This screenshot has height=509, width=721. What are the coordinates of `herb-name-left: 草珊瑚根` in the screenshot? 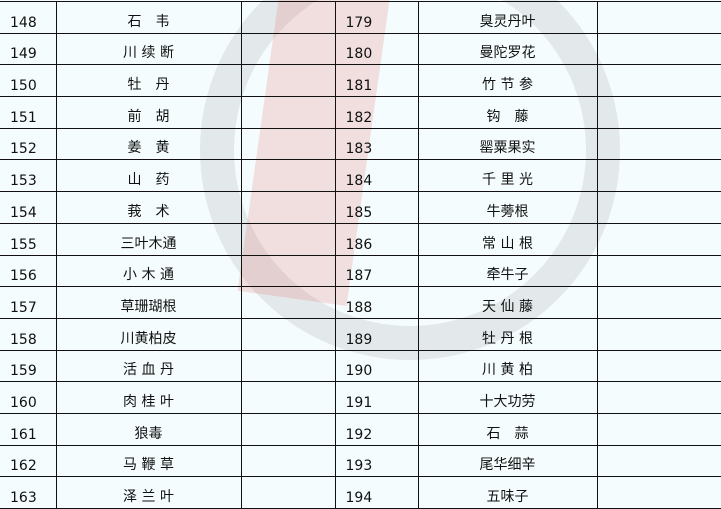 It's located at (148, 302).